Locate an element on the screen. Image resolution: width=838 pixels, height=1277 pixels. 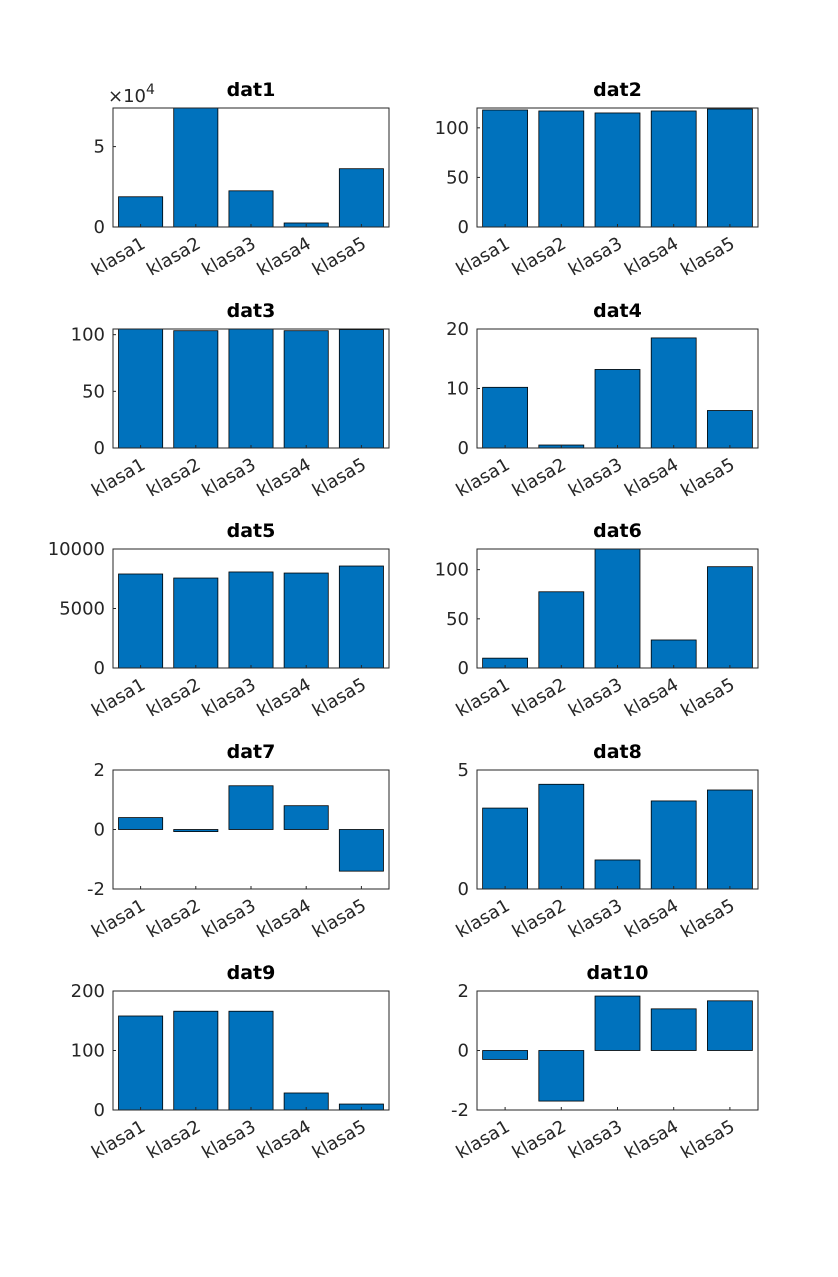
y-tick-label: 20 is located at coordinates (457, 329).